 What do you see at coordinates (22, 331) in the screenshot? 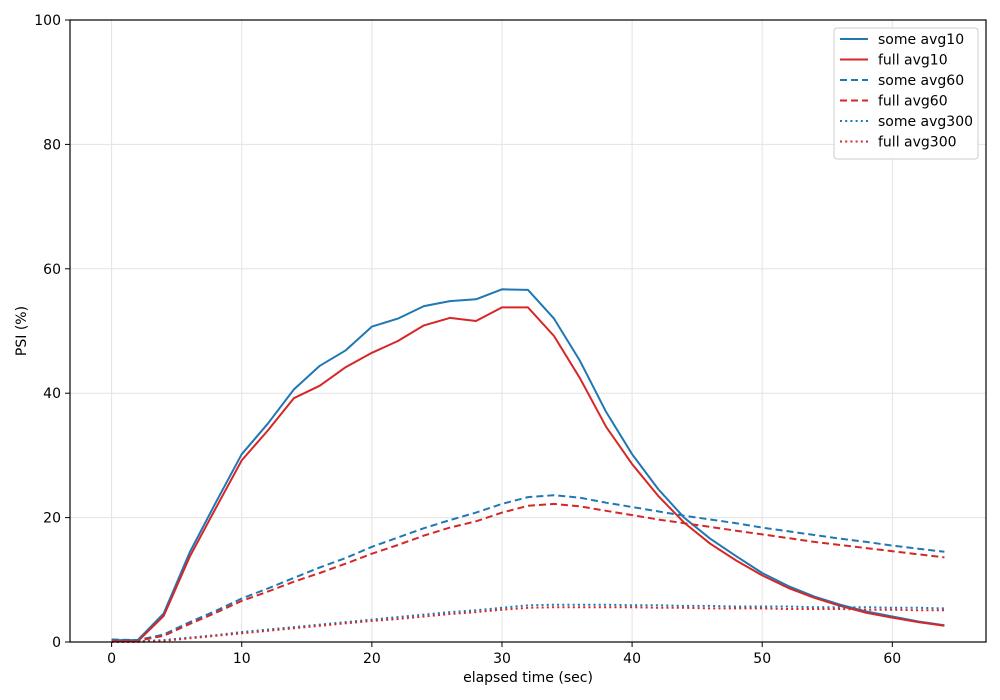
I see `y-axis-label: PSI (%)` at bounding box center [22, 331].